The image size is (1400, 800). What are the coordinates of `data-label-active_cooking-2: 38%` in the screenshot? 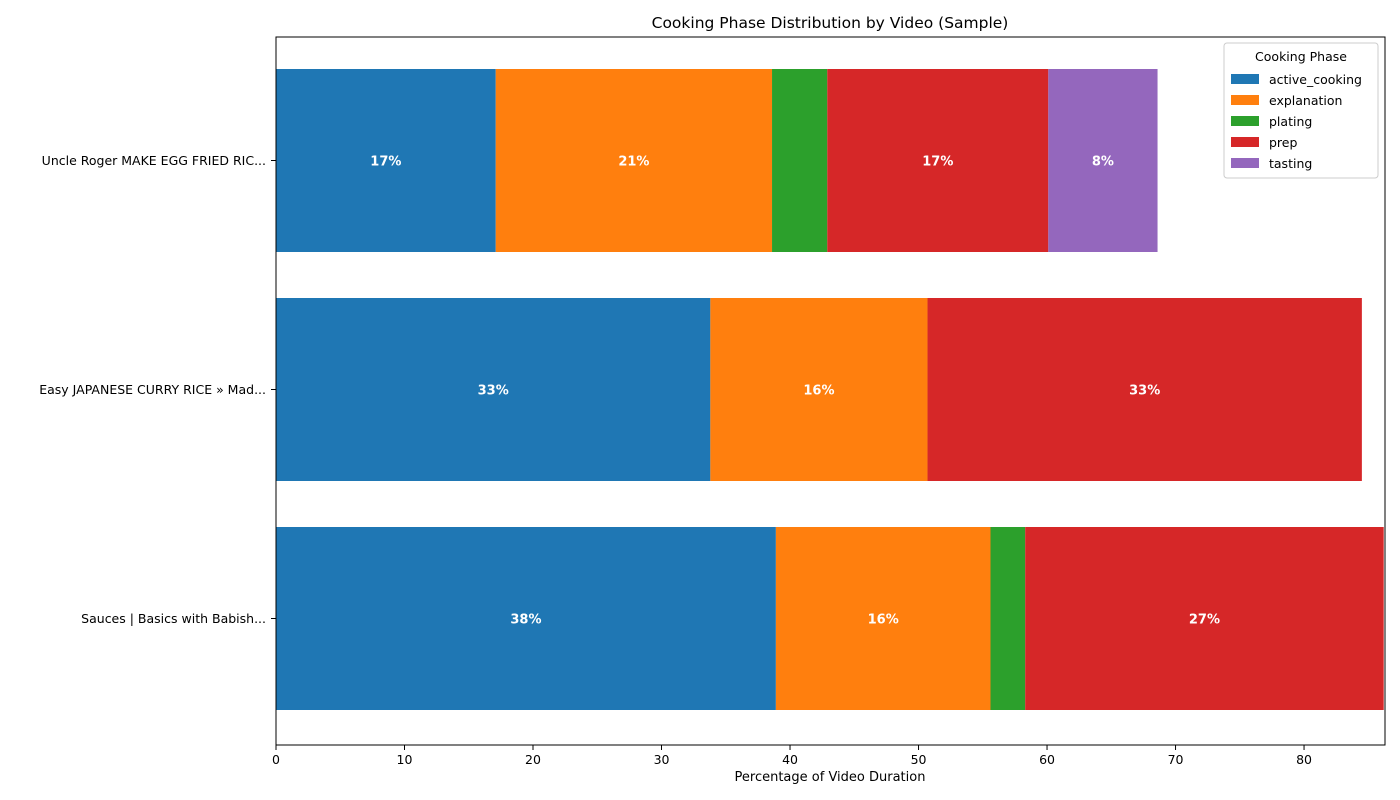 It's located at (525, 620).